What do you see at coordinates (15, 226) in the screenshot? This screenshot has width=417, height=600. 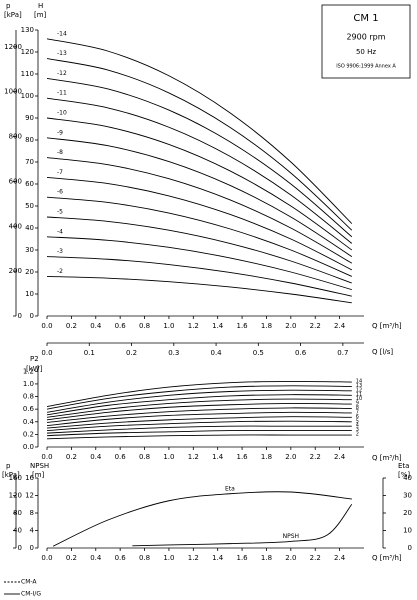 I see `y2-tick-label: 400` at bounding box center [15, 226].